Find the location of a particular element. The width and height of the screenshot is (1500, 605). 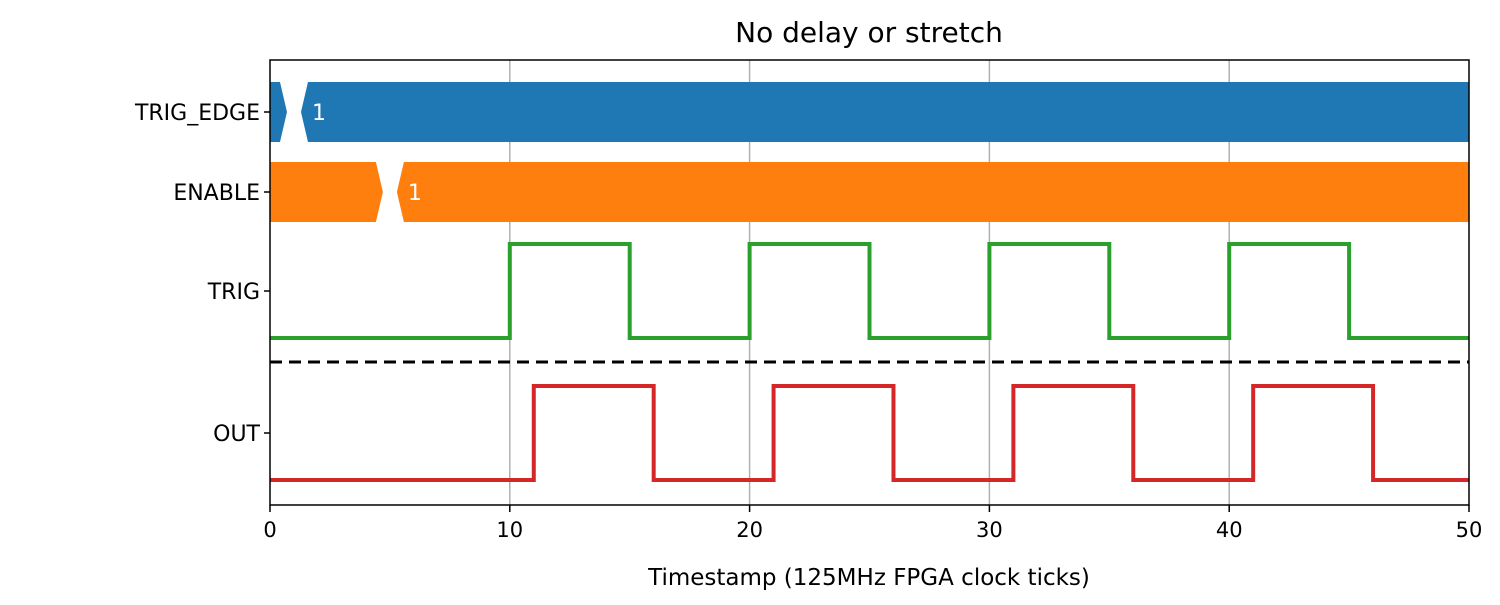

x-tick-label-3: 30 is located at coordinates (989, 530).